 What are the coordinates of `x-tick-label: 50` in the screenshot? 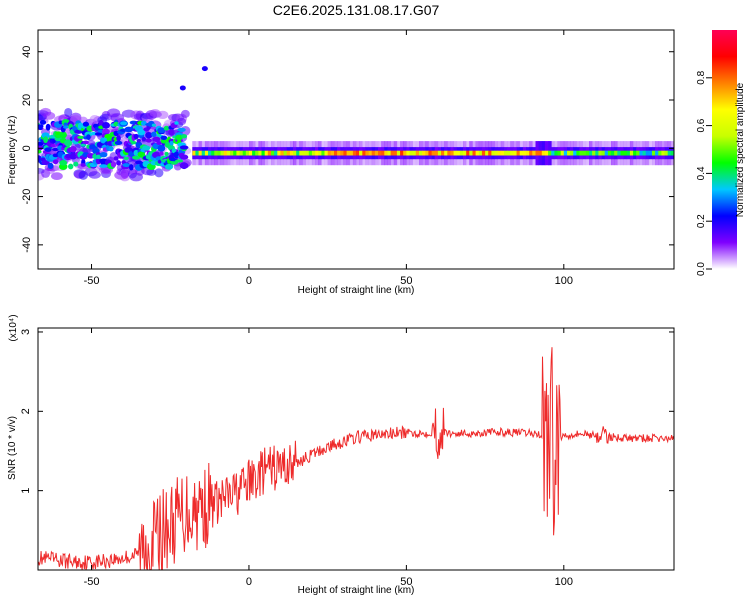 It's located at (406, 281).